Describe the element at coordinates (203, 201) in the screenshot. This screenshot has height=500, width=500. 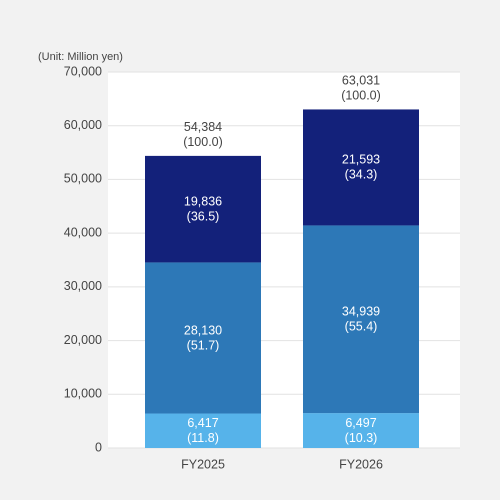
I see `value-label: 19,836` at that location.